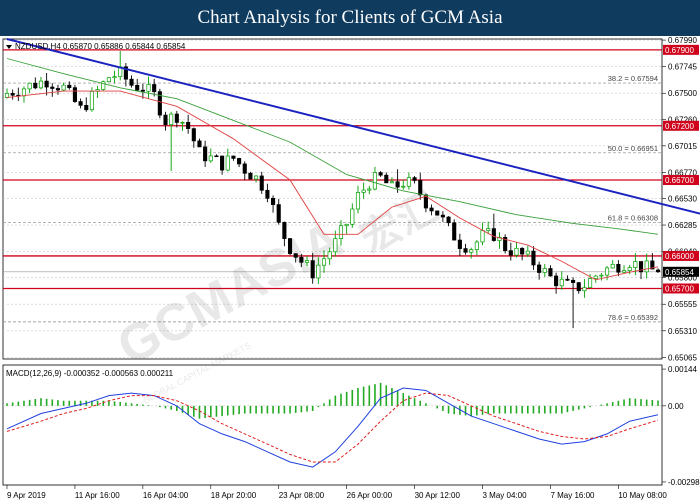  What do you see at coordinates (438, 495) in the screenshot?
I see `x-tick-label: 30 Apr 12:00` at bounding box center [438, 495].